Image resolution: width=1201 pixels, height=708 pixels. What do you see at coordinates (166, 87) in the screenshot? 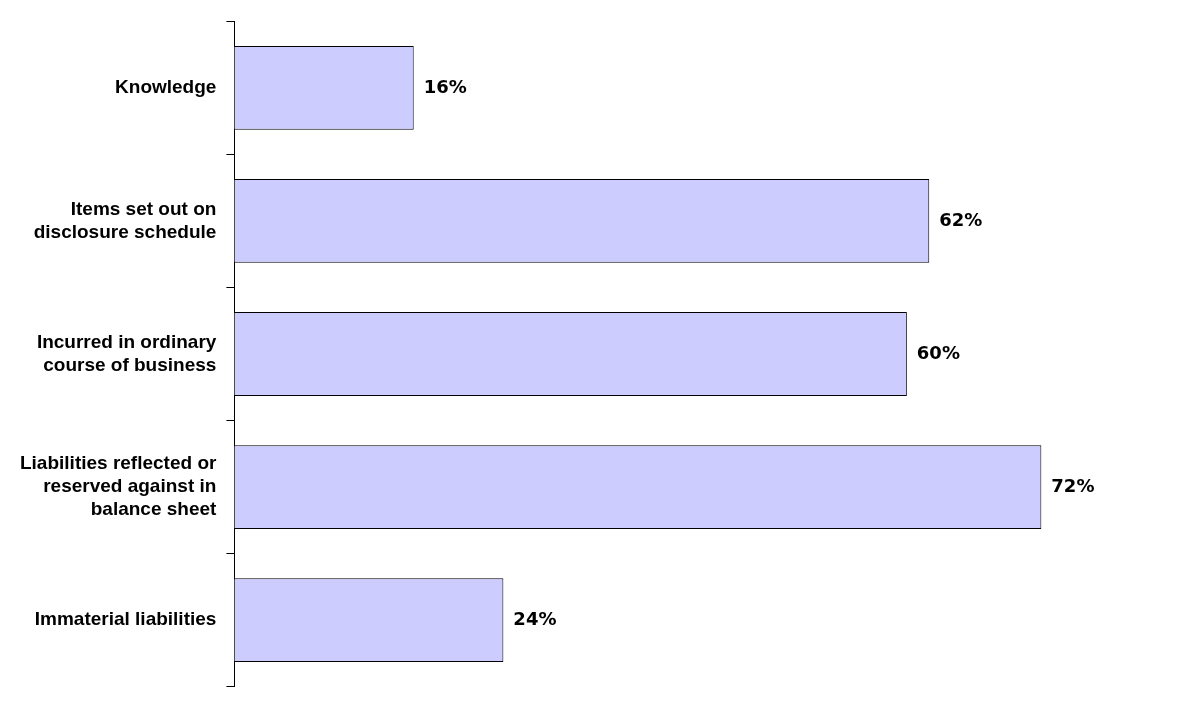
I see `y-tick-label: Knowledge` at bounding box center [166, 87].